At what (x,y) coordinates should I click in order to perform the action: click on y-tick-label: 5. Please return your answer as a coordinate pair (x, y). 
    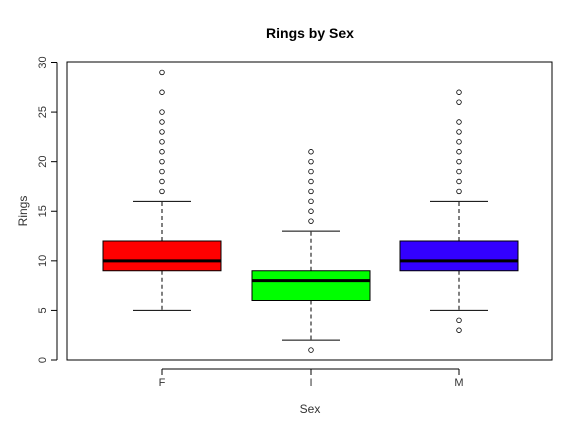
    Looking at the image, I should click on (43, 310).